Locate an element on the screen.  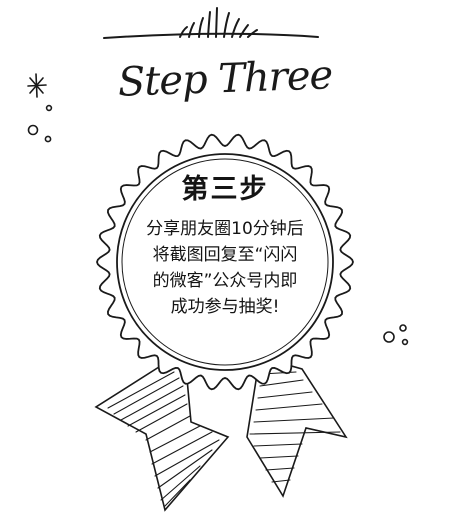
badge-instructions: 分享朋友圈10分钟后 将截图回复至“闪闪 的微客”公众号内即 成功参与抽奖! is located at coordinates (225, 268).